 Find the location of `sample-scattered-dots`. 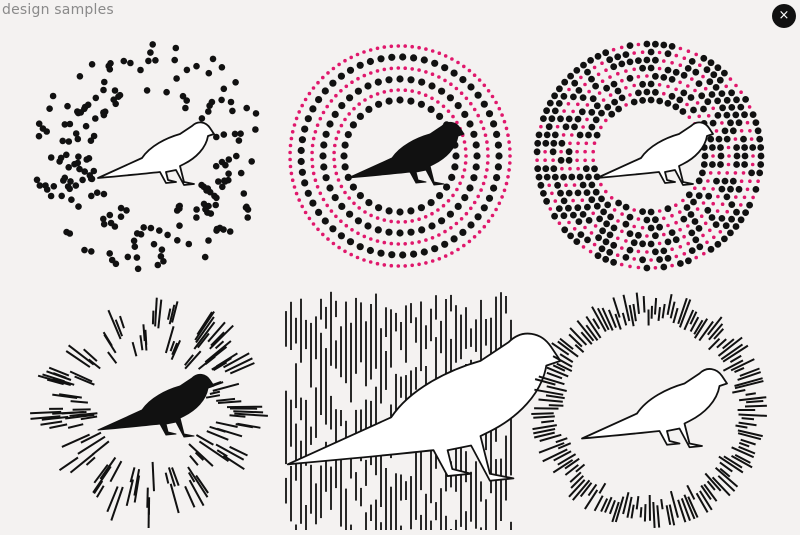

sample-scattered-dots is located at coordinates (150, 156).